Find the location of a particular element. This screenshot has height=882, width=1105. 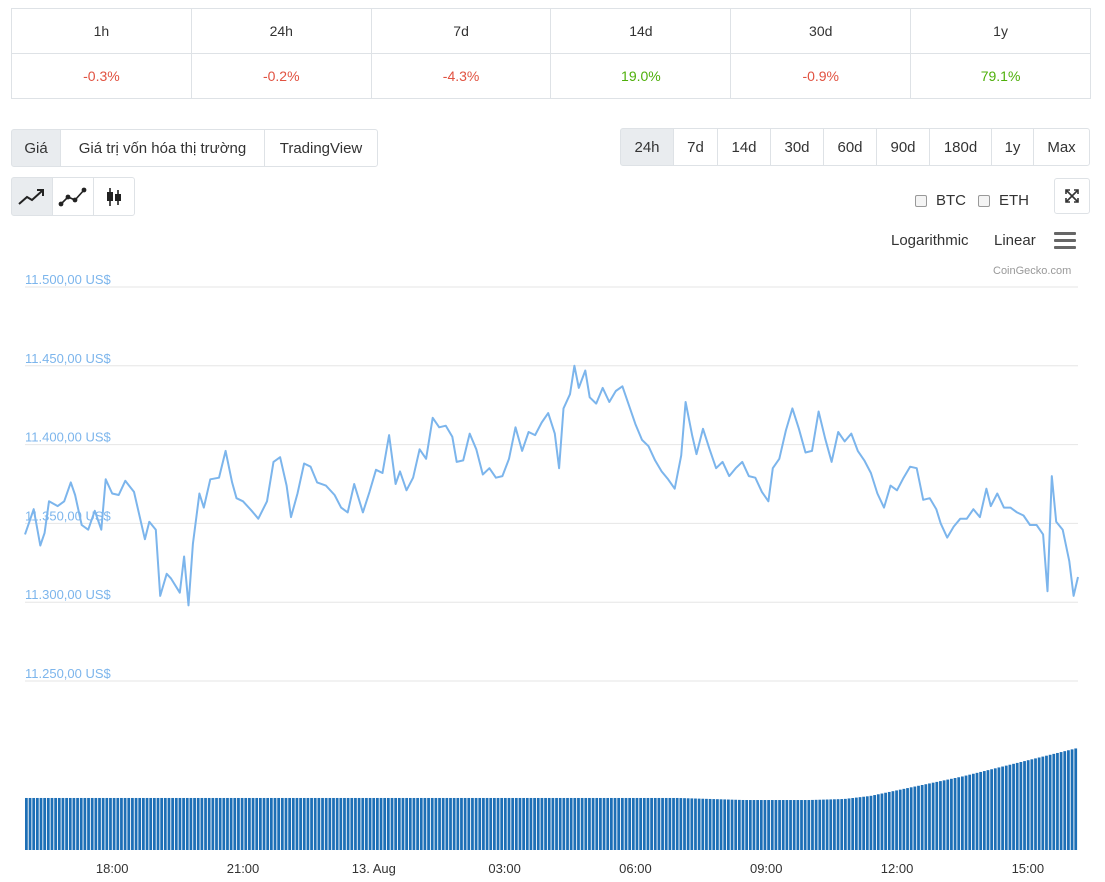

period-24h: 24h is located at coordinates (281, 31).